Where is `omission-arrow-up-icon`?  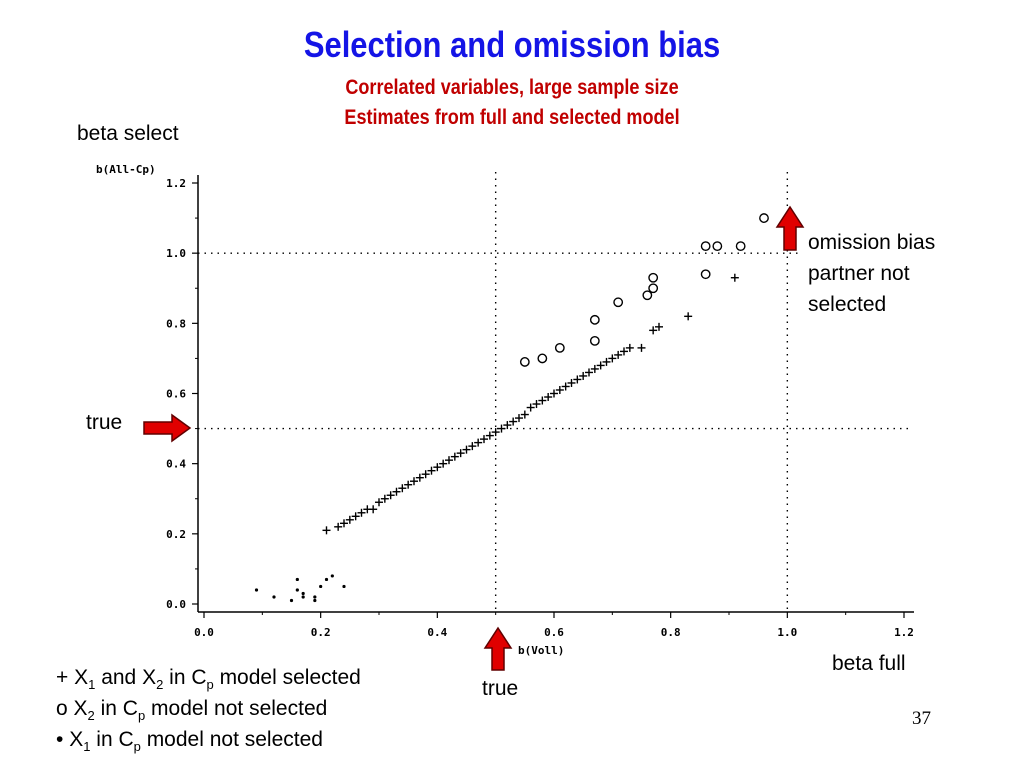 omission-arrow-up-icon is located at coordinates (790, 228).